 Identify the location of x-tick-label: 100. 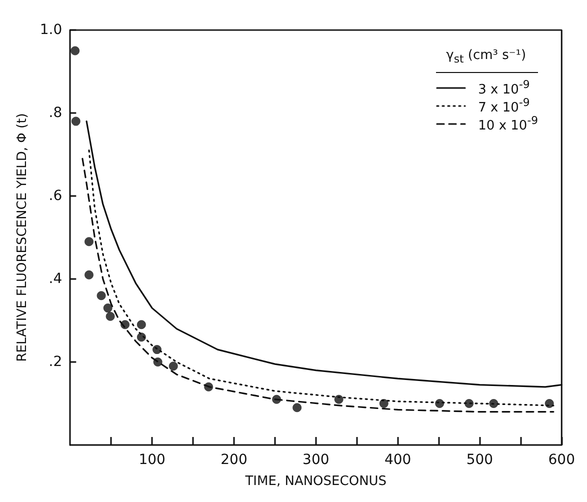
(152, 460).